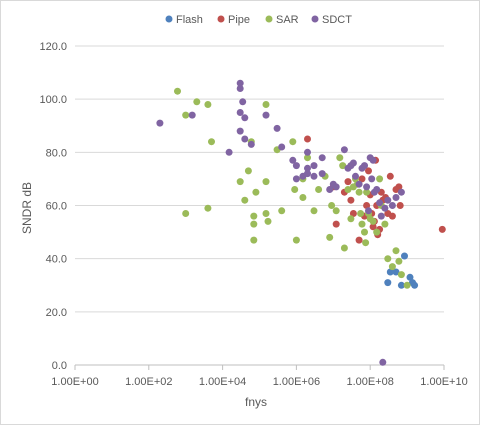 The height and width of the screenshot is (429, 480). What do you see at coordinates (443, 382) in the screenshot?
I see `x-tick-label: 1.00E+10` at bounding box center [443, 382].